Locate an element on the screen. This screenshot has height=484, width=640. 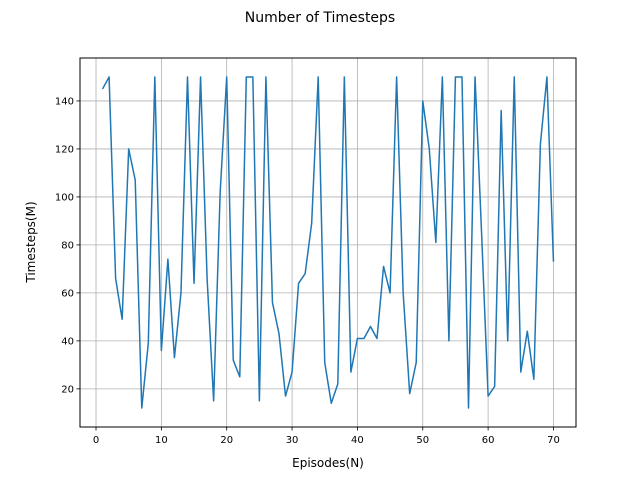
y-tick-label: 140 is located at coordinates (64, 101).